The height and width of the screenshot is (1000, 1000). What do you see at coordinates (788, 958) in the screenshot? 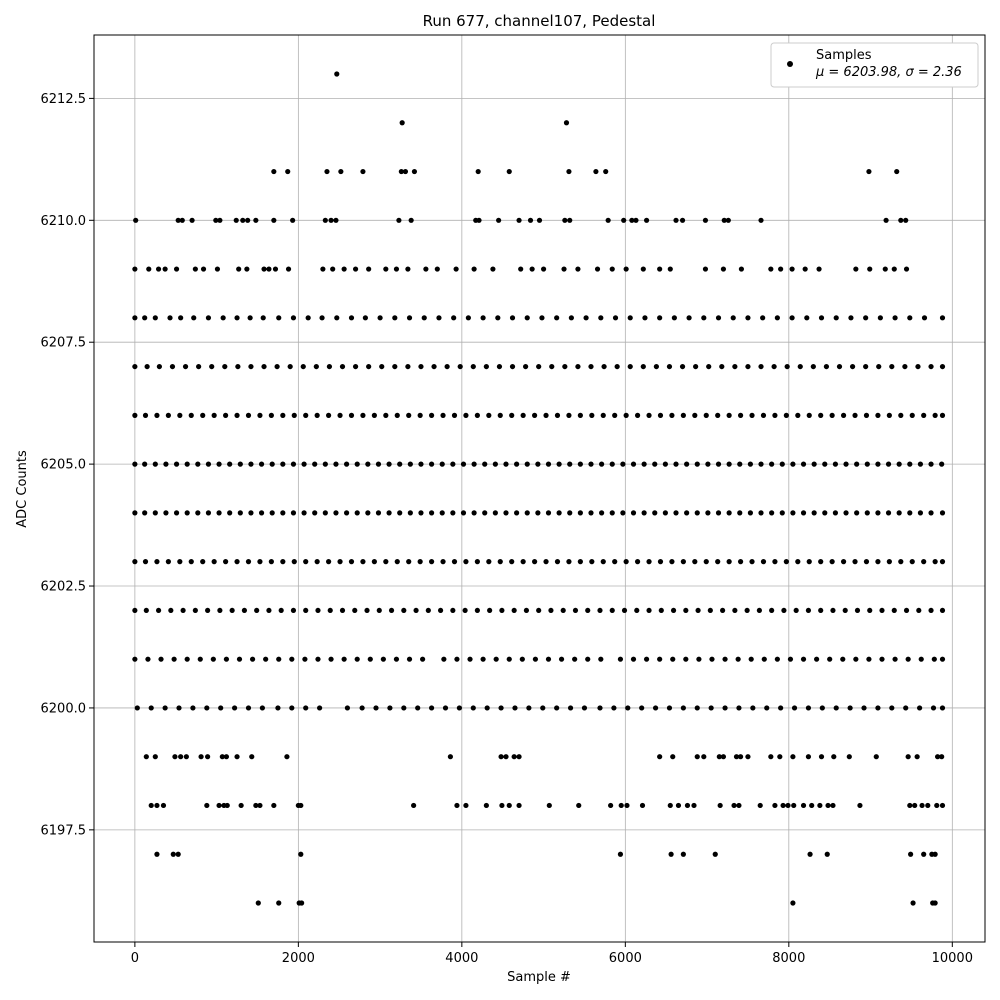
I see `x-tick-label: 8000` at bounding box center [788, 958].